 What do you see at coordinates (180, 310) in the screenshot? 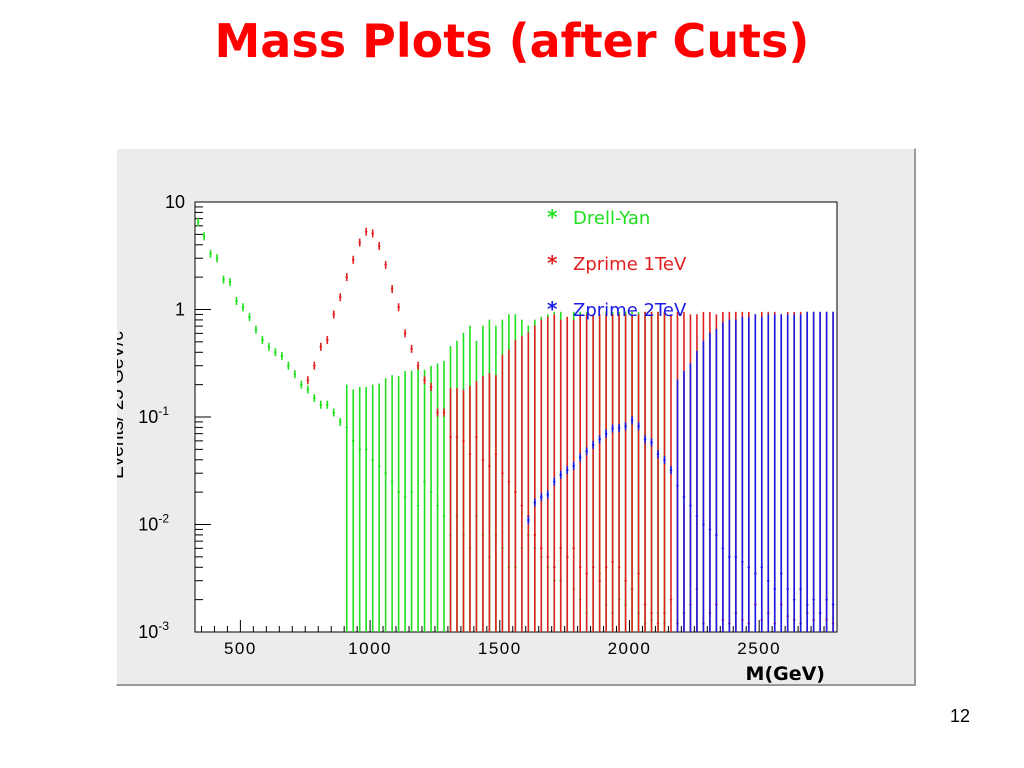
I see `y-tick-label: 1` at bounding box center [180, 310].